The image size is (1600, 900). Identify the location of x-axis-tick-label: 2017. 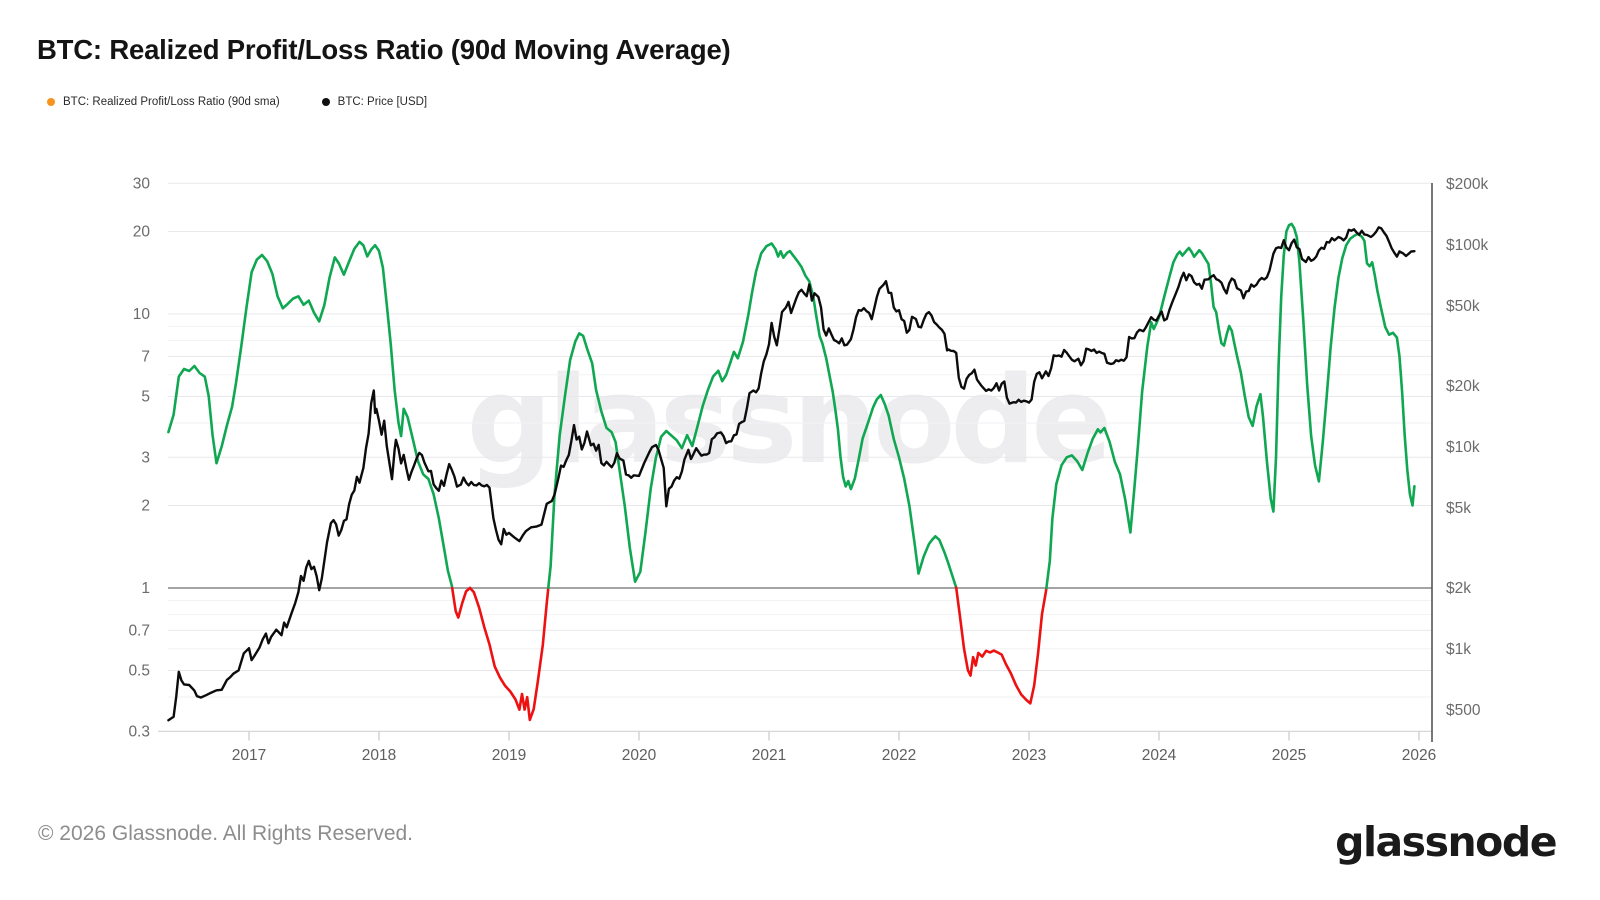
(249, 755).